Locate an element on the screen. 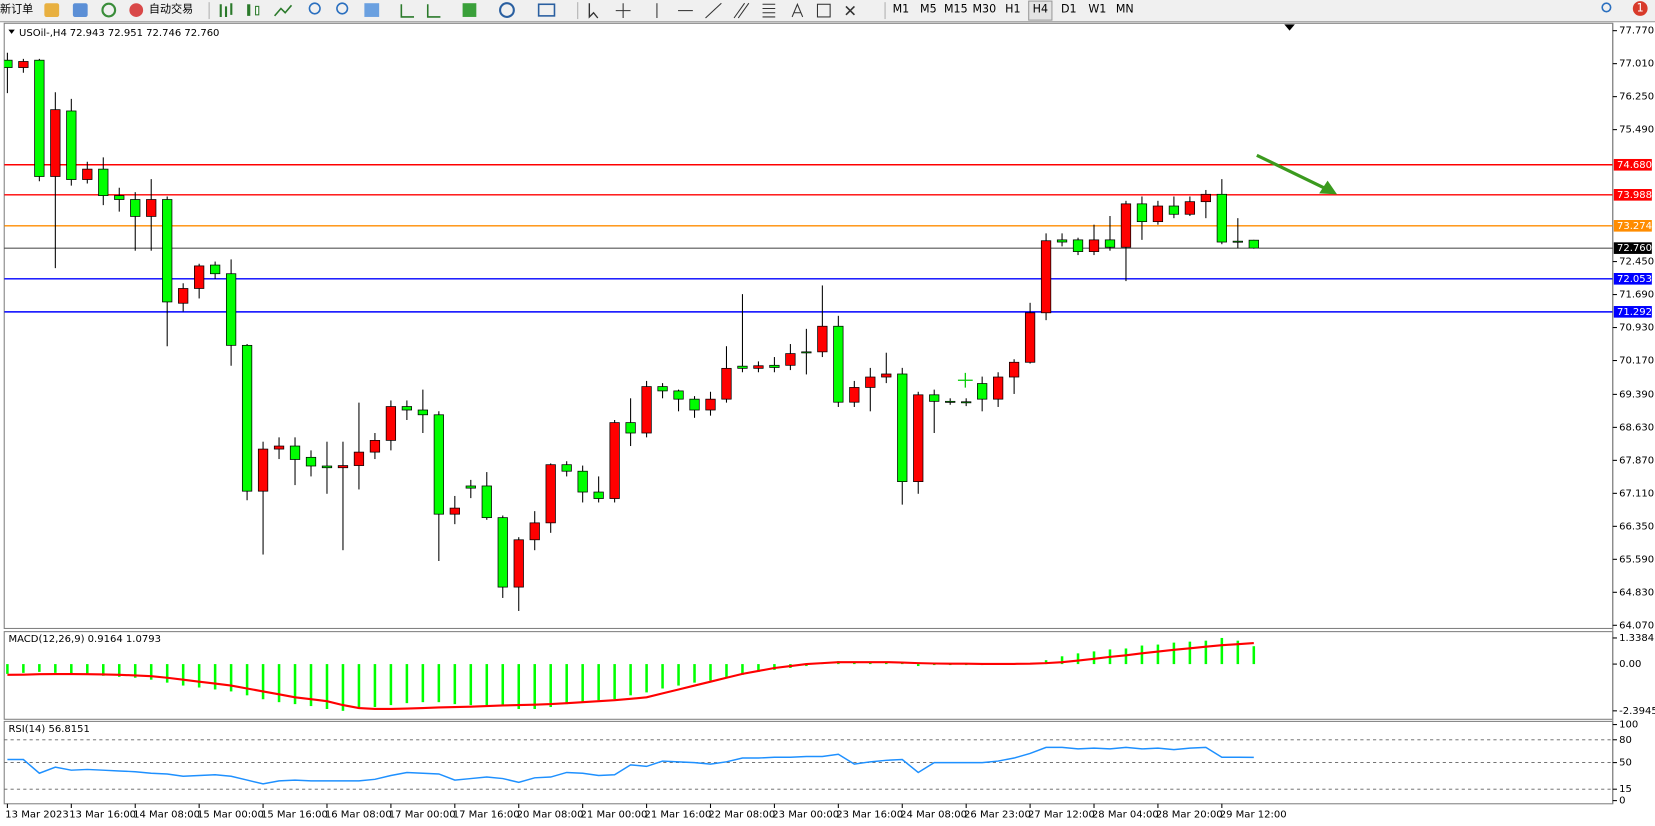 The height and width of the screenshot is (826, 1655). timeframe-button: M15 is located at coordinates (956, 9).